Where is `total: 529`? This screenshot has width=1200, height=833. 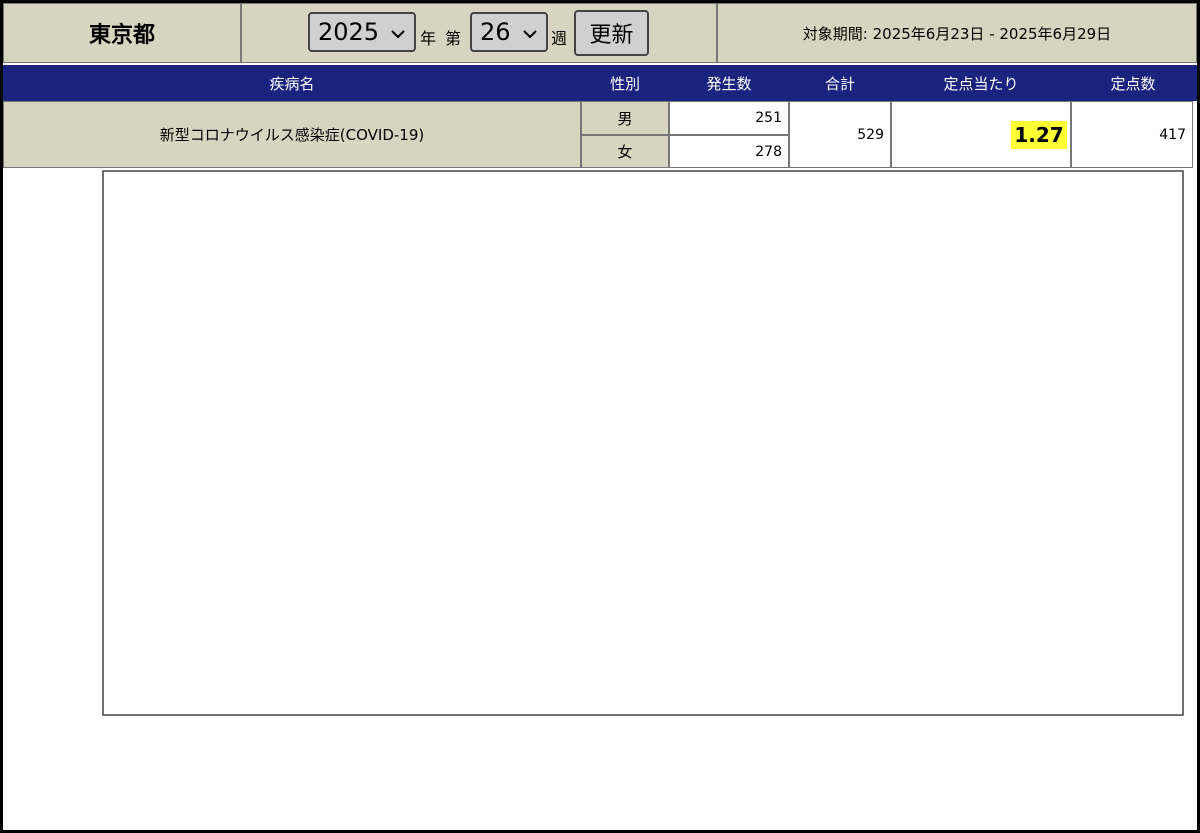
total: 529 is located at coordinates (840, 134).